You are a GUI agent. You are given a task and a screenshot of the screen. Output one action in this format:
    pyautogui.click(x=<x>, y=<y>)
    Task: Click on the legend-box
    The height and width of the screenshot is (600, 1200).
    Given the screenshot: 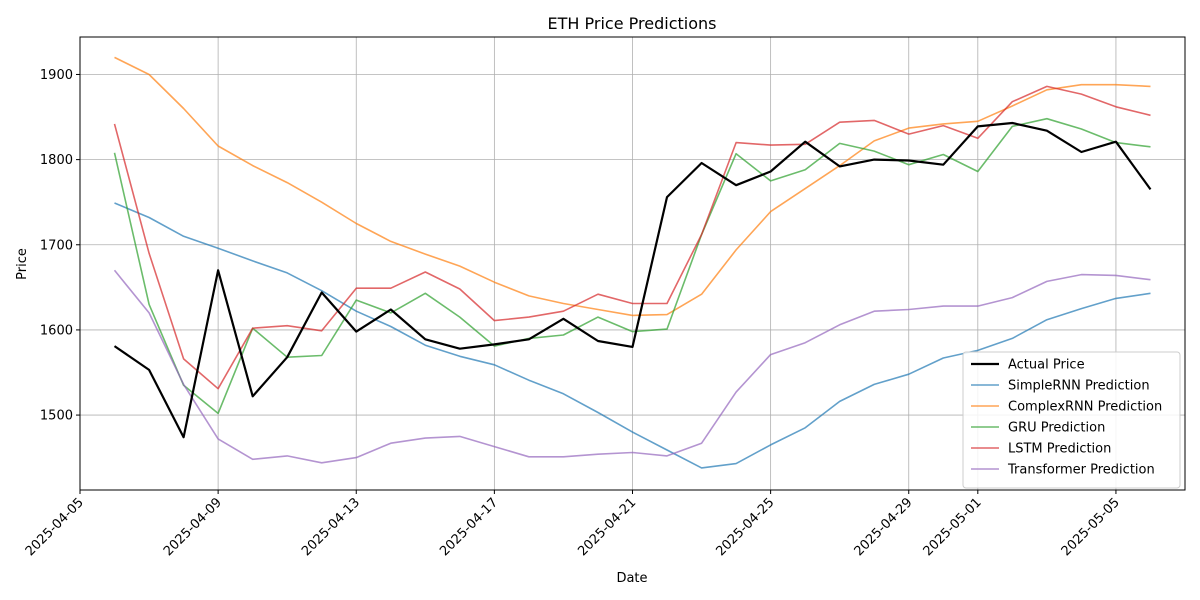 What is the action you would take?
    pyautogui.click(x=1071, y=420)
    